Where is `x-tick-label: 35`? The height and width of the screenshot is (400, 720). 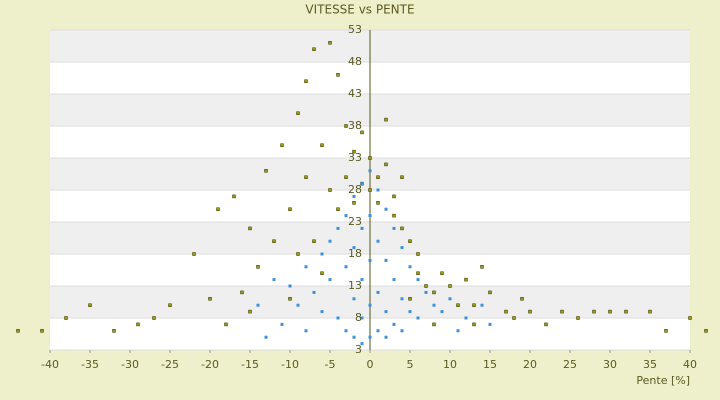 x-tick-label: 35 is located at coordinates (650, 364).